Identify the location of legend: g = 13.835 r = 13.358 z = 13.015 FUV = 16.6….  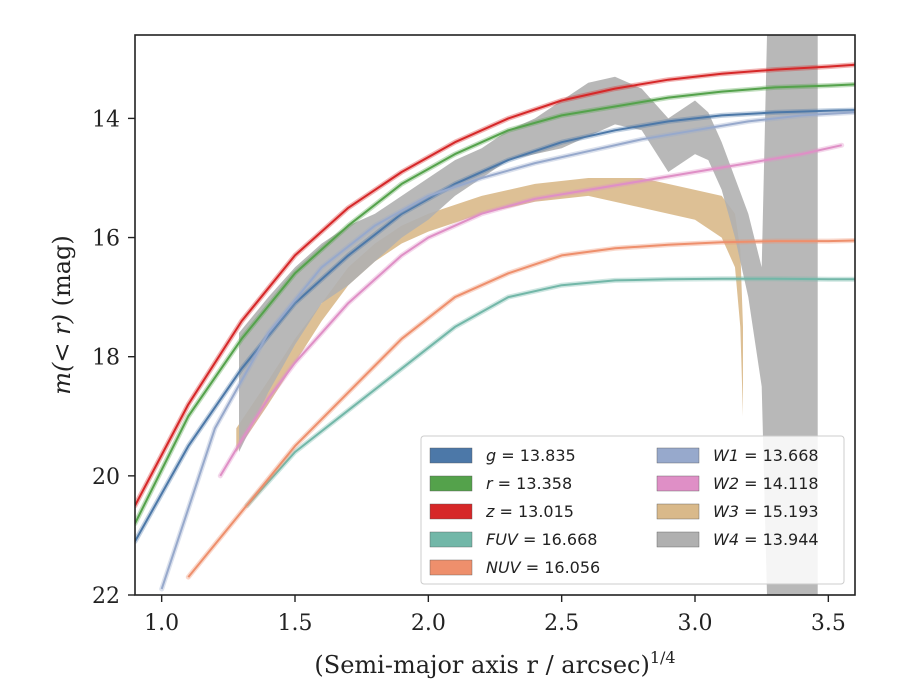
(632, 510).